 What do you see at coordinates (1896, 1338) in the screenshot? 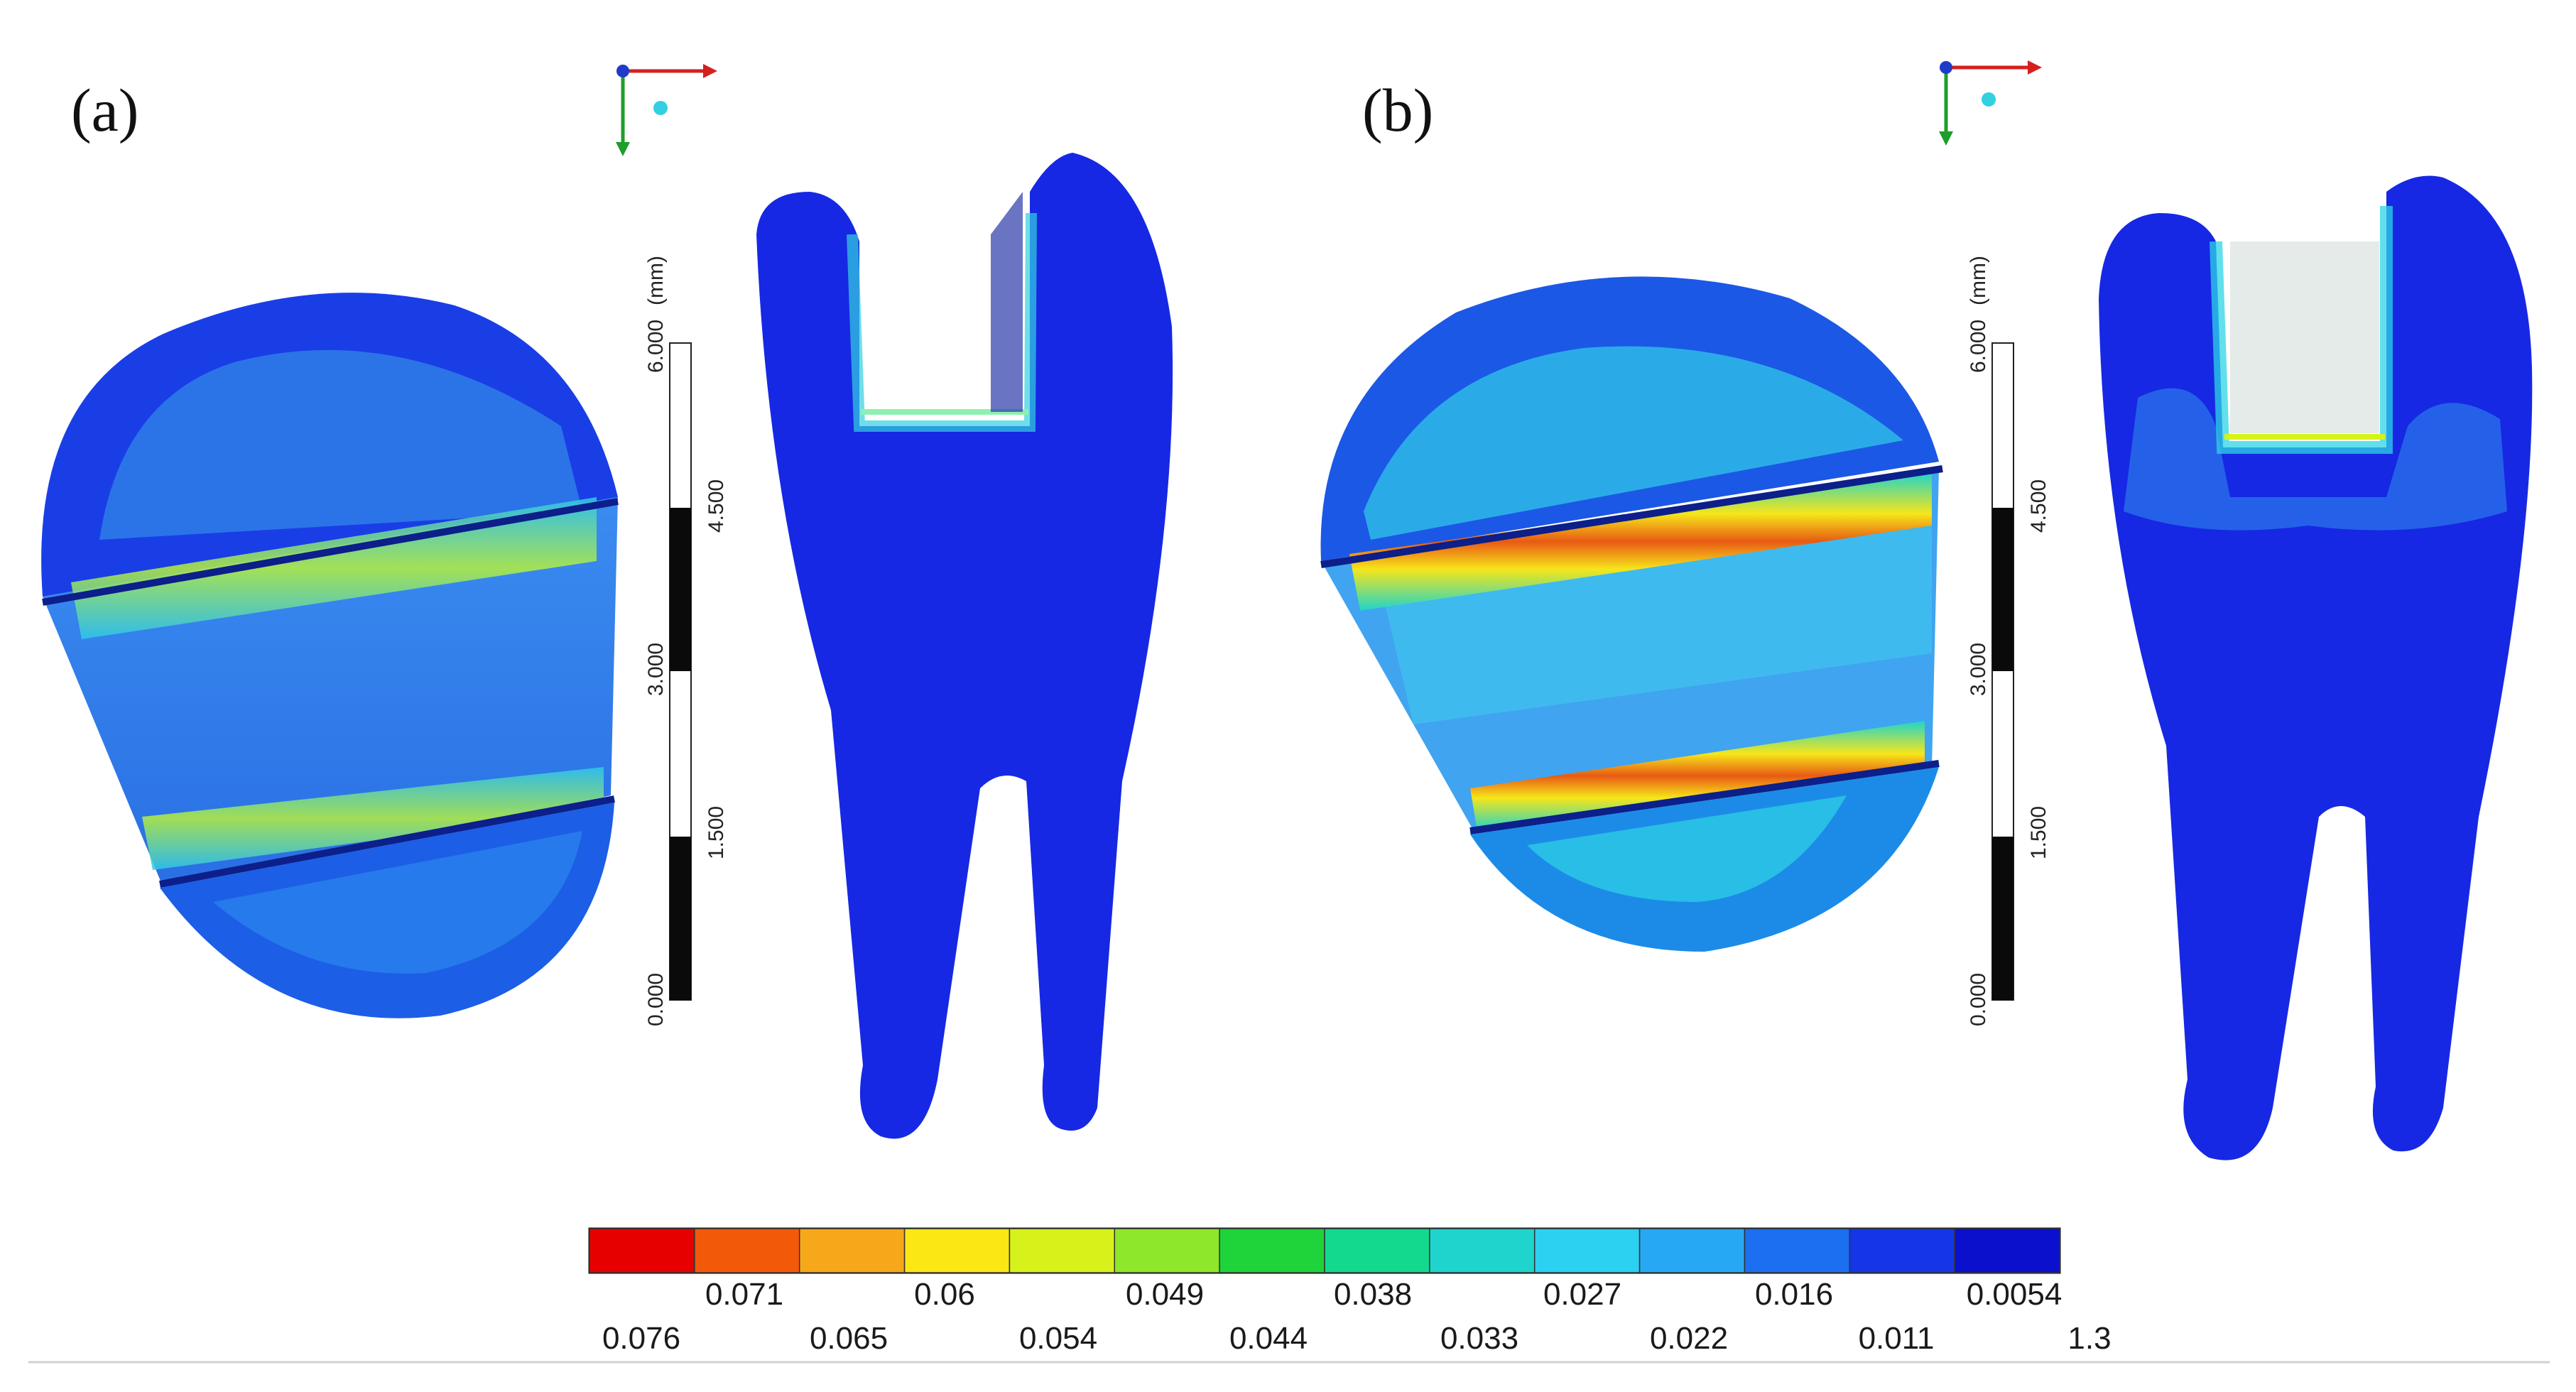
I see `colorbar-lower-label: 0.011` at bounding box center [1896, 1338].